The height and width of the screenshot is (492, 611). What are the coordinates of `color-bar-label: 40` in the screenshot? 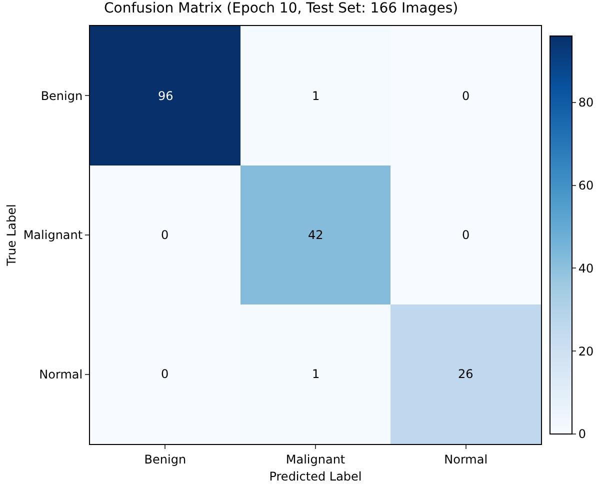 It's located at (586, 268).